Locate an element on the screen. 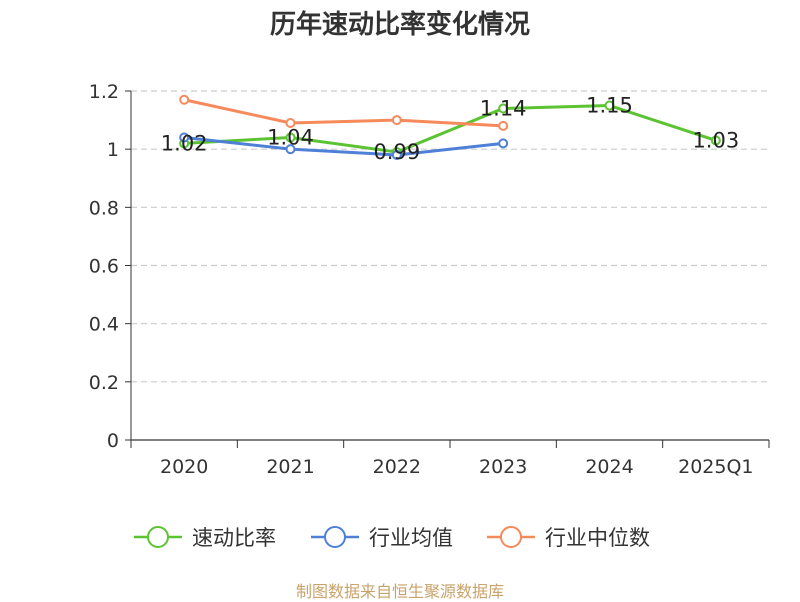  data-label: 1.04 is located at coordinates (290, 138).